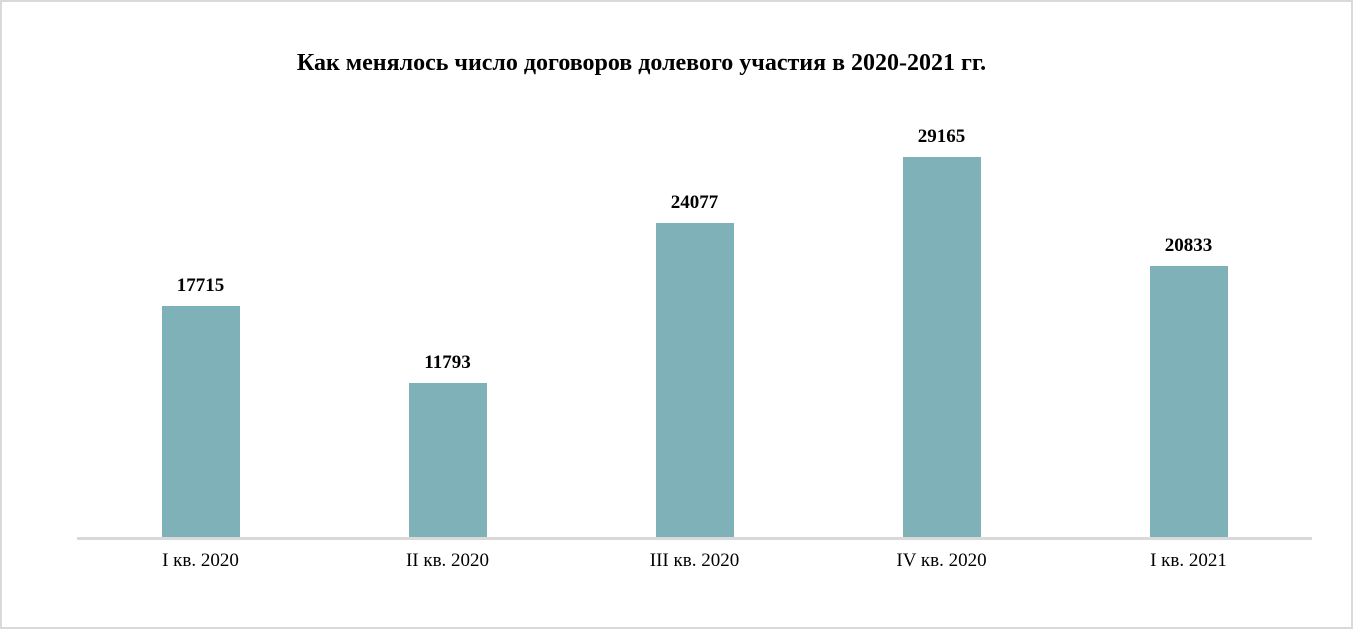  I want to click on bar-group: 29165, so click(941, 331).